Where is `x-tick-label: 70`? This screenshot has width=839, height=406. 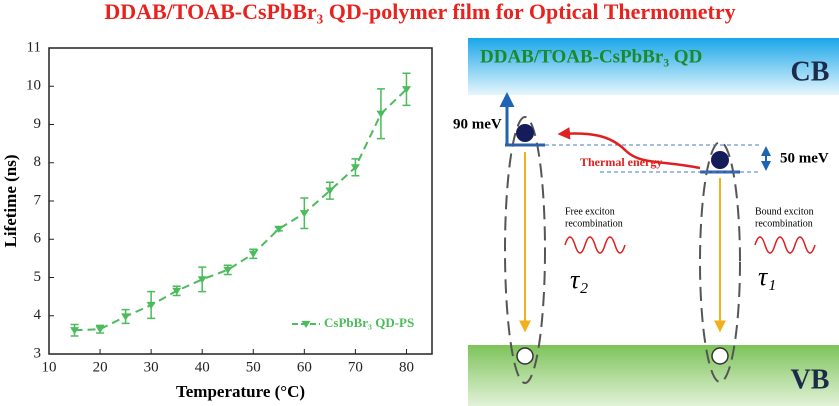
x-tick-label: 70 is located at coordinates (355, 367).